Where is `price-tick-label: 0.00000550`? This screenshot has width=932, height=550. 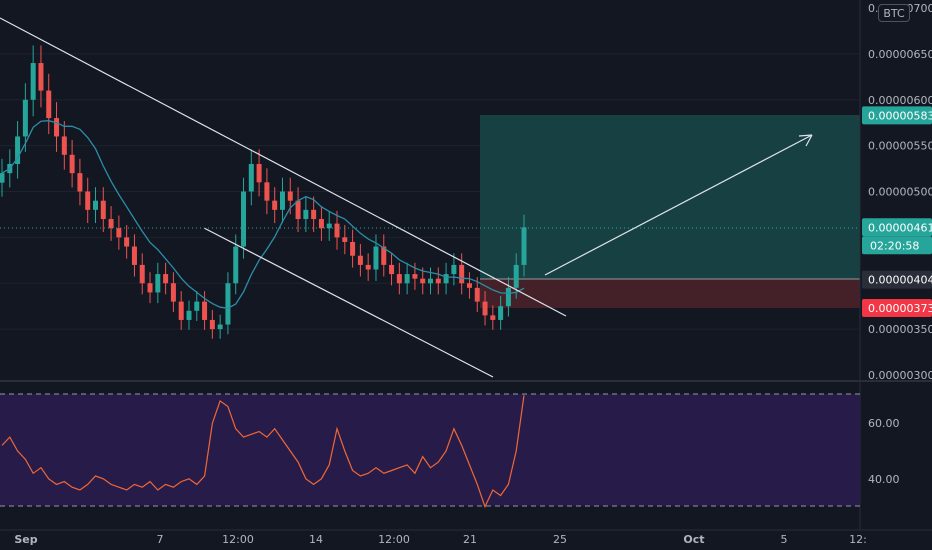 price-tick-label: 0.00000550 is located at coordinates (900, 146).